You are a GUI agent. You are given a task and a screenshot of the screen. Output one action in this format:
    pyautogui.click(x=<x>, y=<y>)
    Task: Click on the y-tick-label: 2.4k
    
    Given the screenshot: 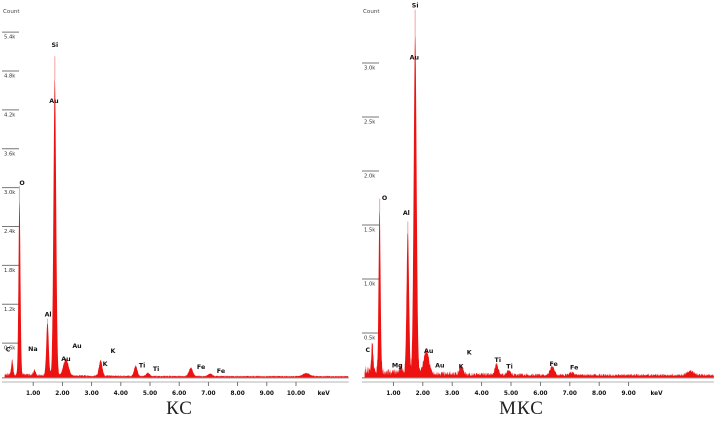 What is the action you would take?
    pyautogui.click(x=9, y=232)
    